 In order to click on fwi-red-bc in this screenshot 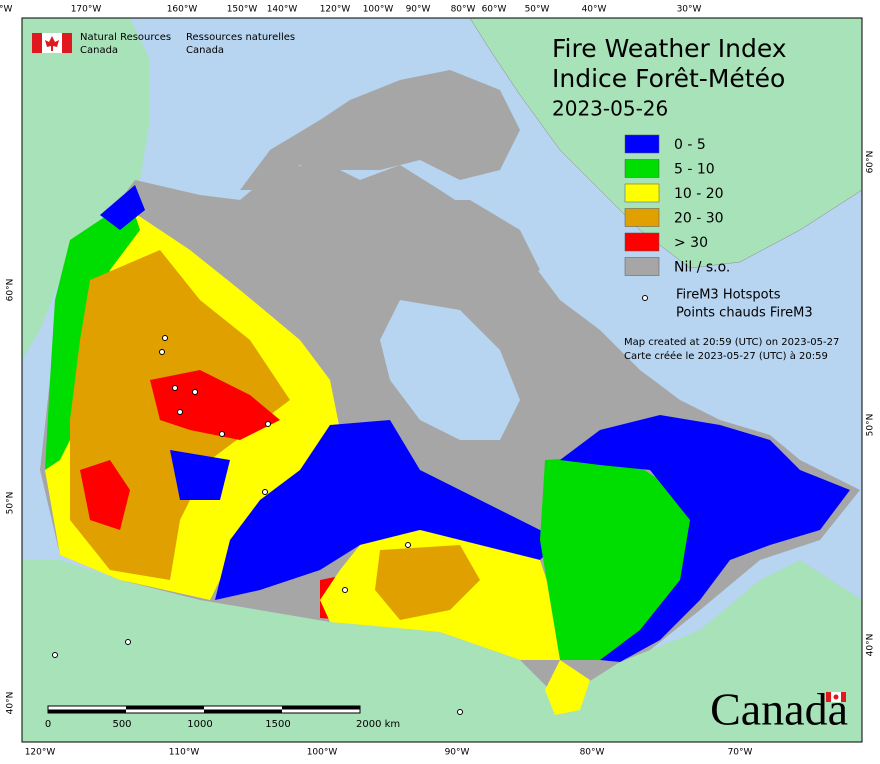, I will do `click(105, 495)`.